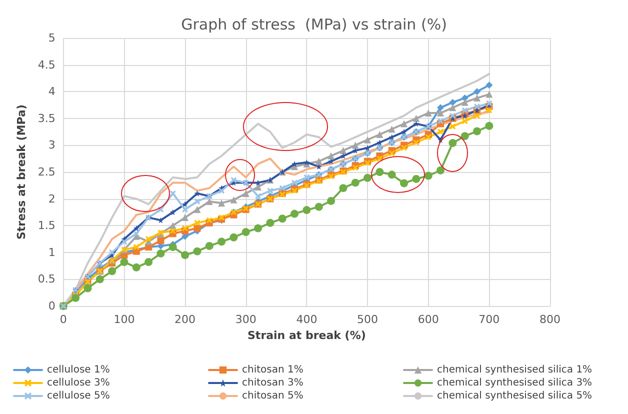  What do you see at coordinates (367, 319) in the screenshot?
I see `x-tick-label: 500` at bounding box center [367, 319].